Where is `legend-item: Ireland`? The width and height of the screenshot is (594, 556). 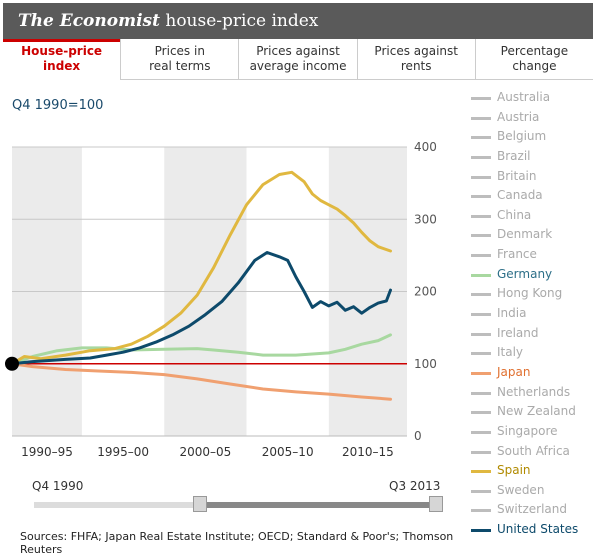 legend-item: Ireland is located at coordinates (531, 334).